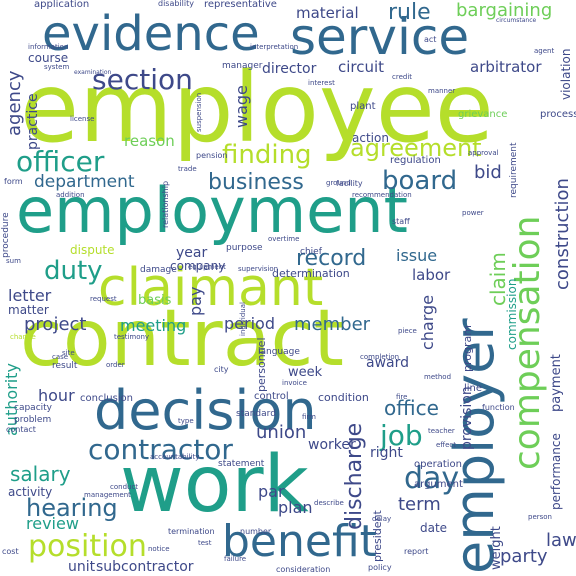 The image size is (576, 576). What do you see at coordinates (151, 34) in the screenshot?
I see `word-evidence: evidence` at bounding box center [151, 34].